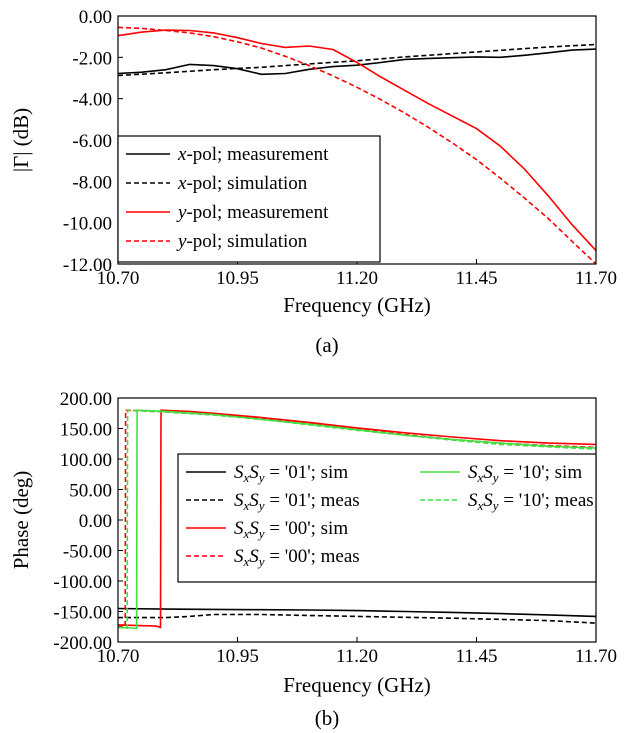  What do you see at coordinates (242, 183) in the screenshot?
I see `legend-label-2: x-pol; simulation` at bounding box center [242, 183].